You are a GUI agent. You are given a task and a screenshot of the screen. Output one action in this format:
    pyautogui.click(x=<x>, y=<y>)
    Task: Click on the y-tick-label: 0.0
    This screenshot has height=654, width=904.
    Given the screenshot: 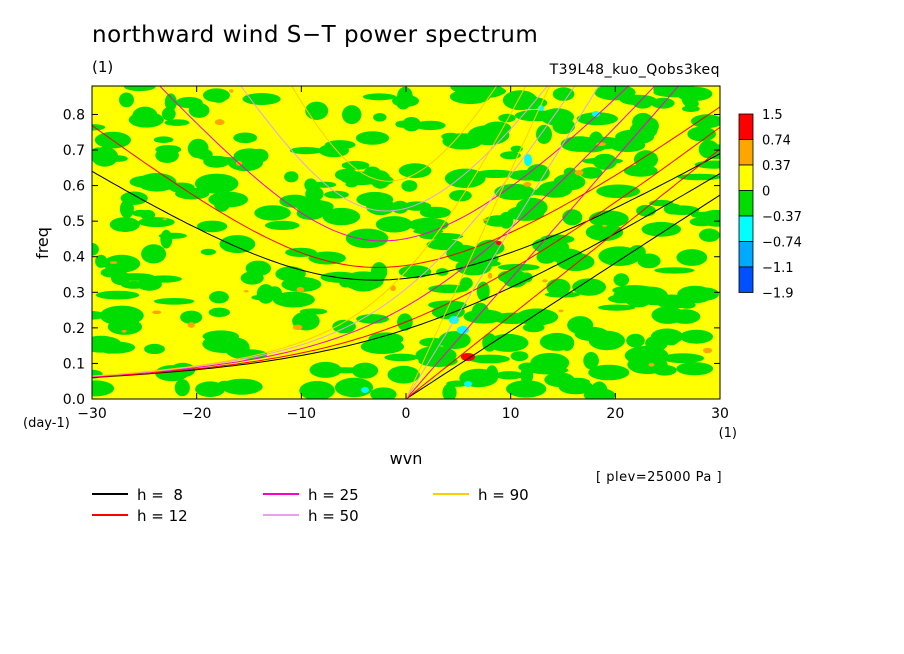 What is the action you would take?
    pyautogui.click(x=74, y=400)
    